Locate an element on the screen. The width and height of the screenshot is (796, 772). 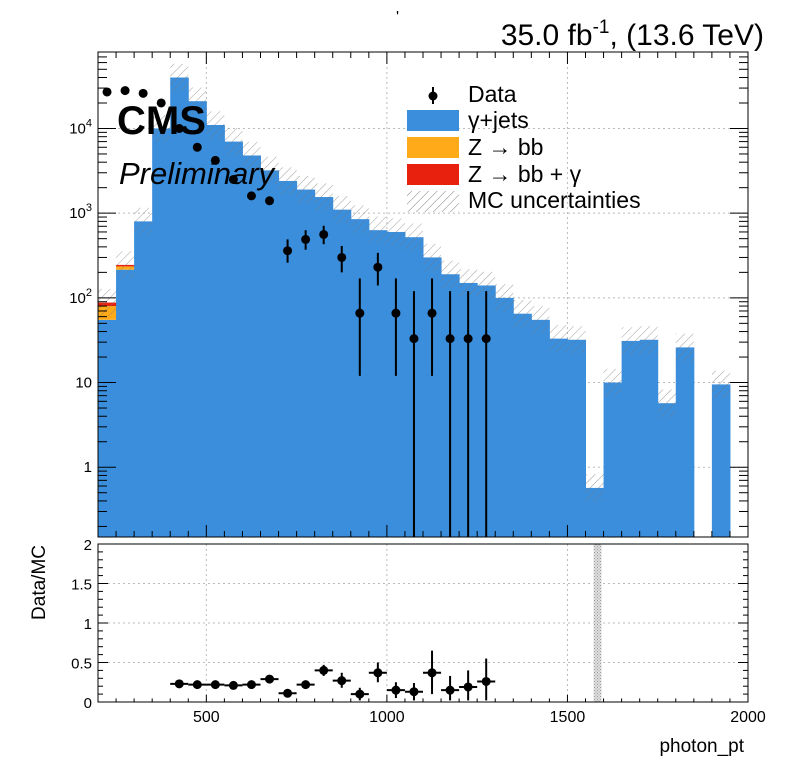
xaxis-label: photon_pt is located at coordinates (701, 746).